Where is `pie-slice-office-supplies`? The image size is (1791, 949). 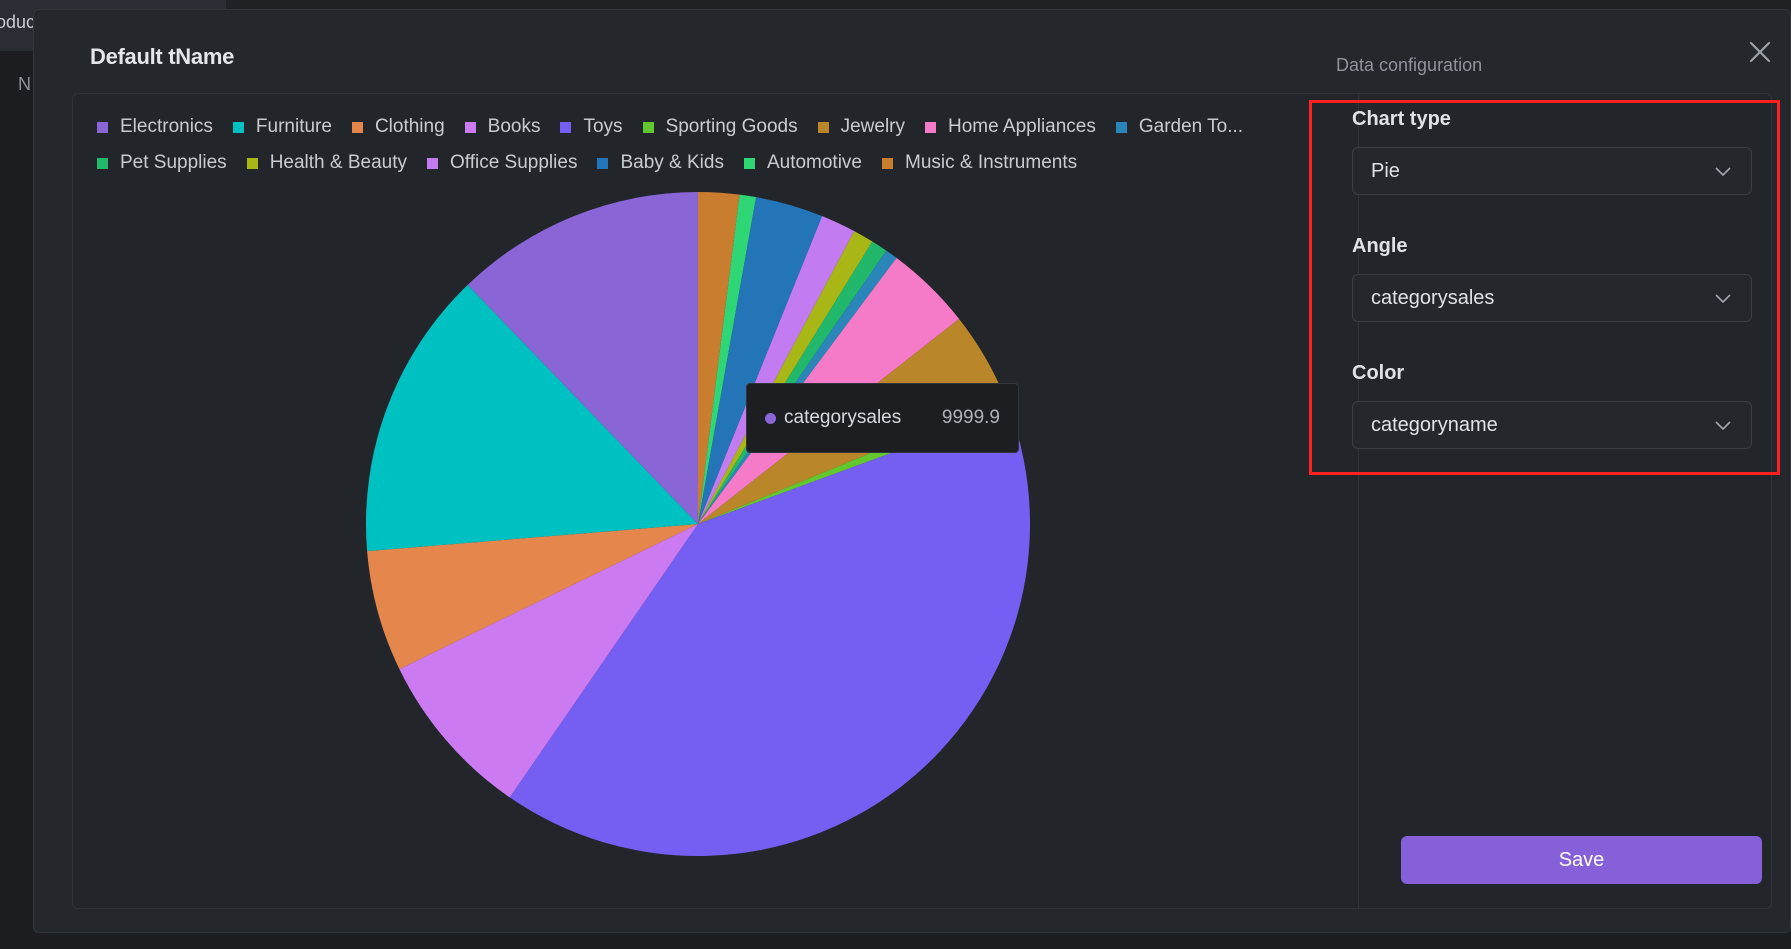
pie-slice-office-supplies is located at coordinates (776, 370).